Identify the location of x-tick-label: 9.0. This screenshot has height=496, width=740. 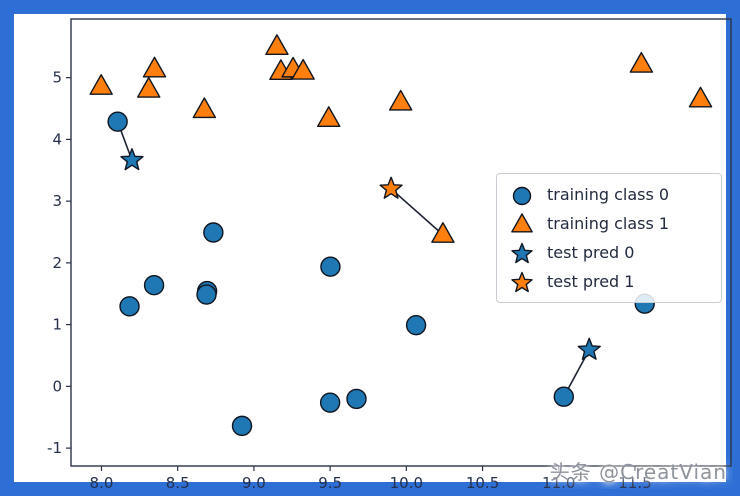
(254, 483).